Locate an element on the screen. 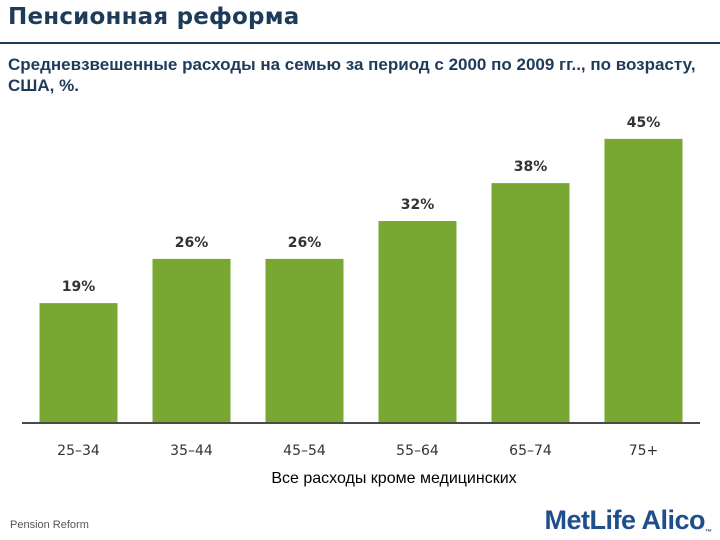 This screenshot has width=720, height=540. x-tick-label-group: 25–34 35–44 45–54 55–64 65–74 75+ is located at coordinates (357, 451).